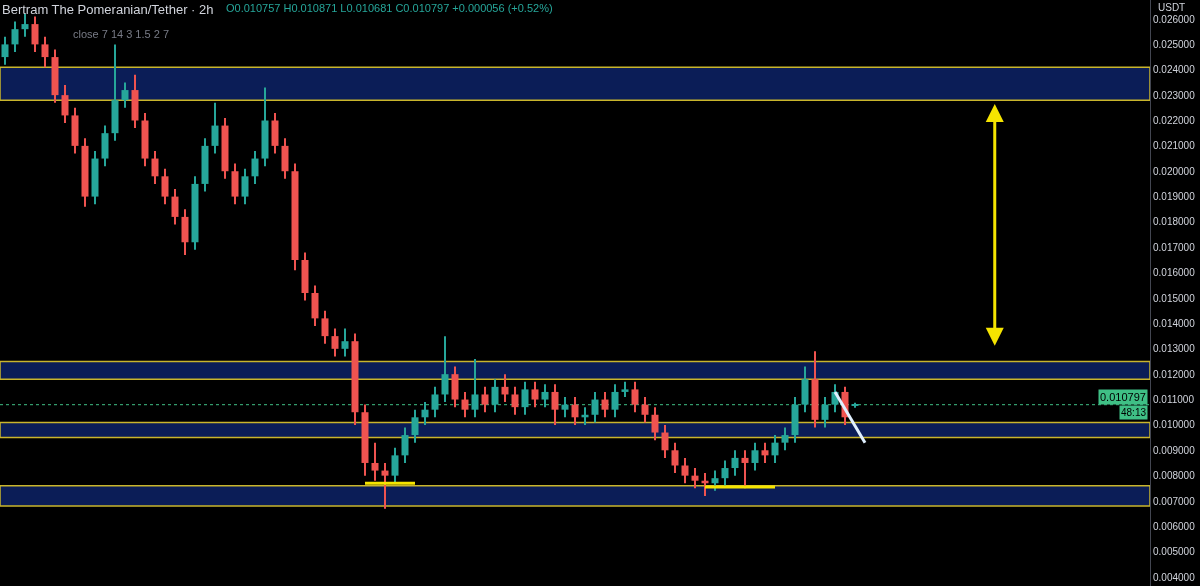 This screenshot has height=586, width=1200. I want to click on y-tick-label: 0.025000, so click(1174, 44).